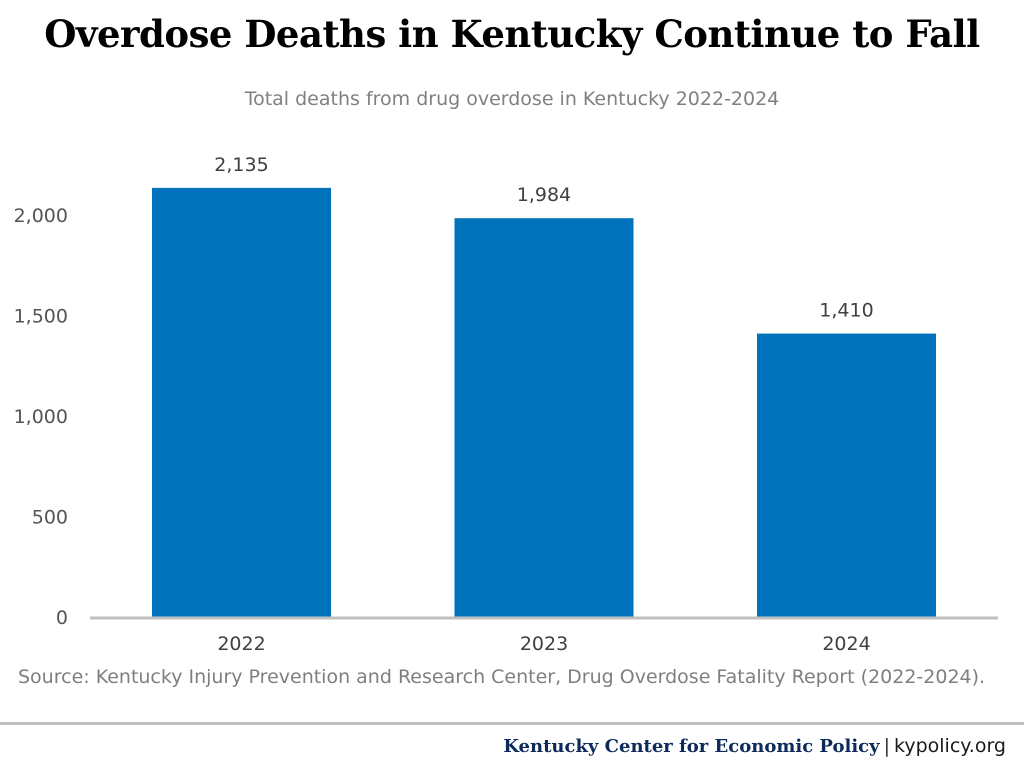  What do you see at coordinates (544, 417) in the screenshot?
I see `bar-2023` at bounding box center [544, 417].